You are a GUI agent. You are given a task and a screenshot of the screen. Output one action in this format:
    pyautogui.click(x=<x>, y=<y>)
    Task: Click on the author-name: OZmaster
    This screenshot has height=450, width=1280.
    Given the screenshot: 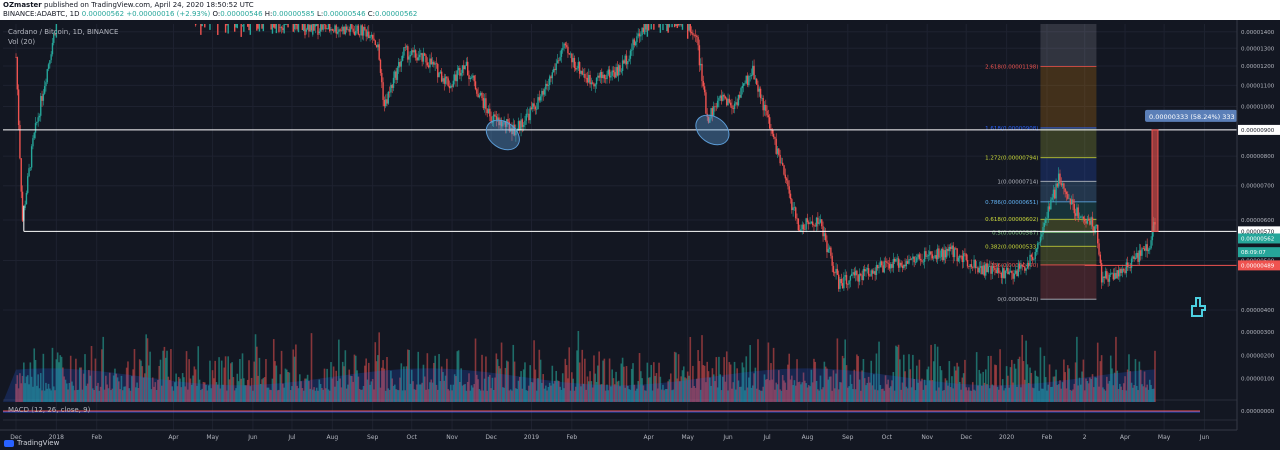 What is the action you would take?
    pyautogui.click(x=22, y=5)
    